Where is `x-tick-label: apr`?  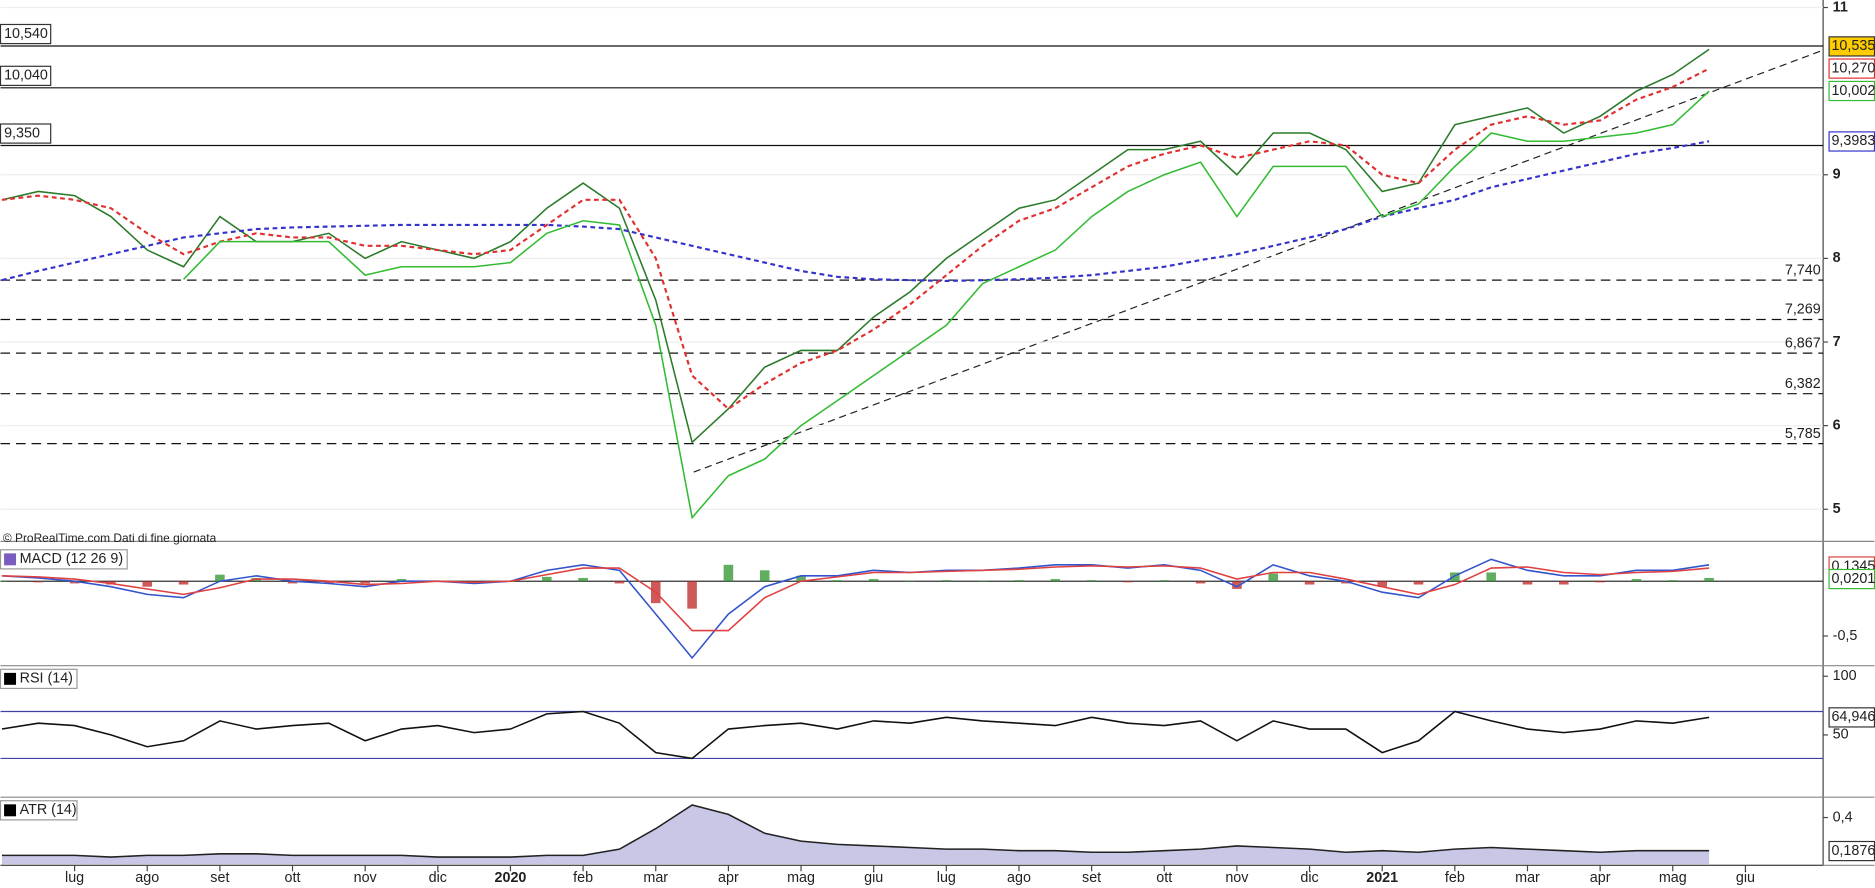
x-tick-label: apr is located at coordinates (1600, 878).